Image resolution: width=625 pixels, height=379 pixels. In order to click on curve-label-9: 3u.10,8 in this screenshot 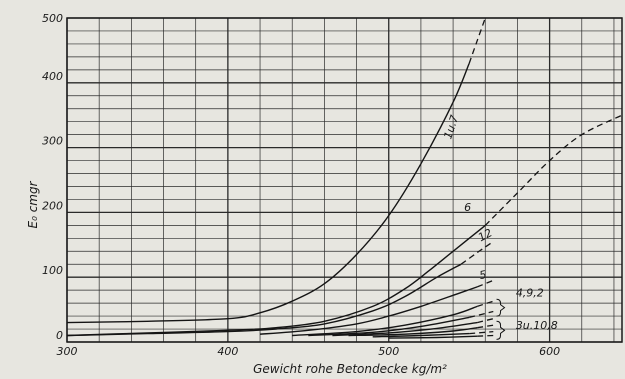, I will do `click(537, 325)`.